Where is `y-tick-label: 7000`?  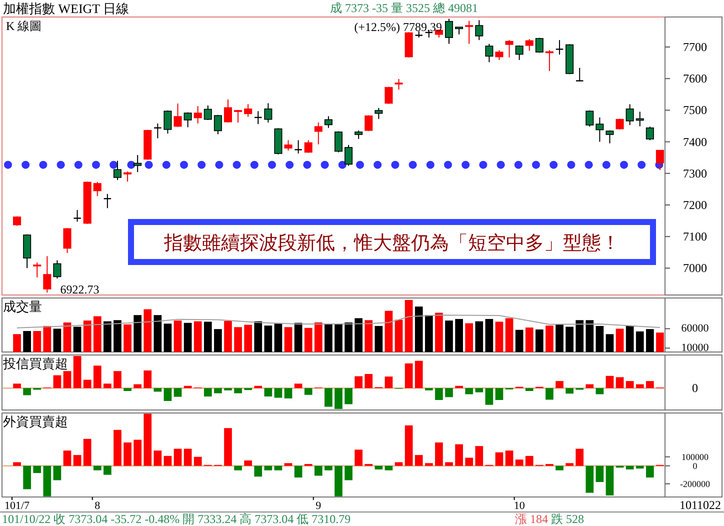
y-tick-label: 7000 is located at coordinates (695, 268).